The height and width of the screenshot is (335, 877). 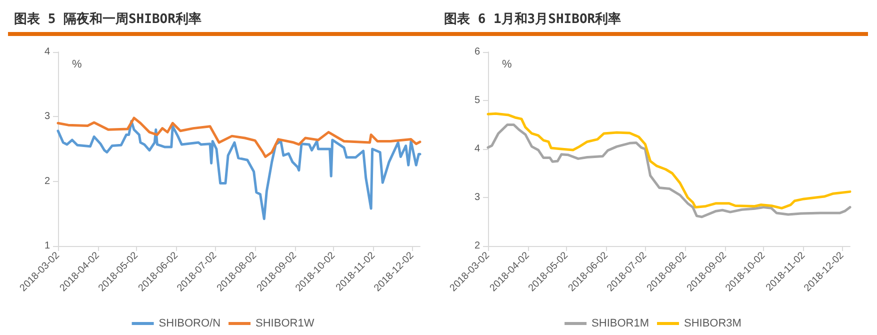 What do you see at coordinates (477, 100) in the screenshot?
I see `y-tick-label: 5` at bounding box center [477, 100].